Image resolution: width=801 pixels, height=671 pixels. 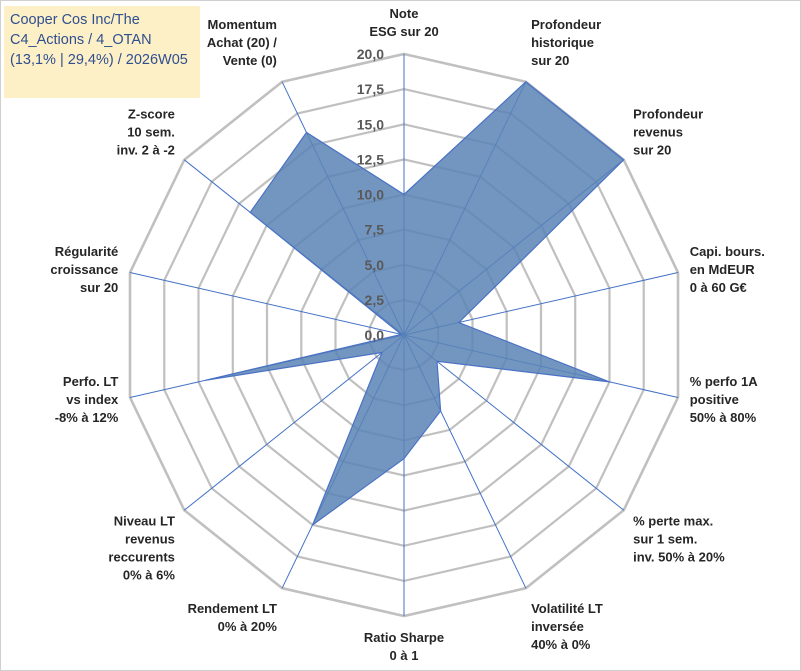 I want to click on axis-label: Momentum Achat (20) / Vente (0), so click(x=242, y=42).